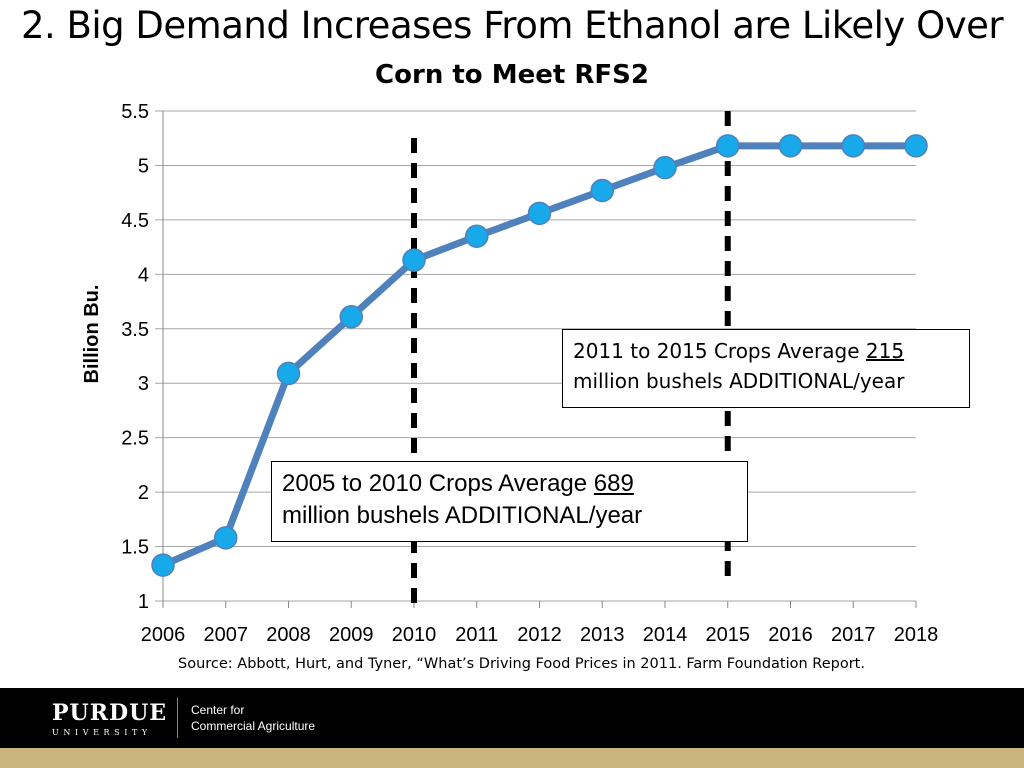  Describe the element at coordinates (885, 351) in the screenshot. I see `annotation-a-number: 215` at that location.